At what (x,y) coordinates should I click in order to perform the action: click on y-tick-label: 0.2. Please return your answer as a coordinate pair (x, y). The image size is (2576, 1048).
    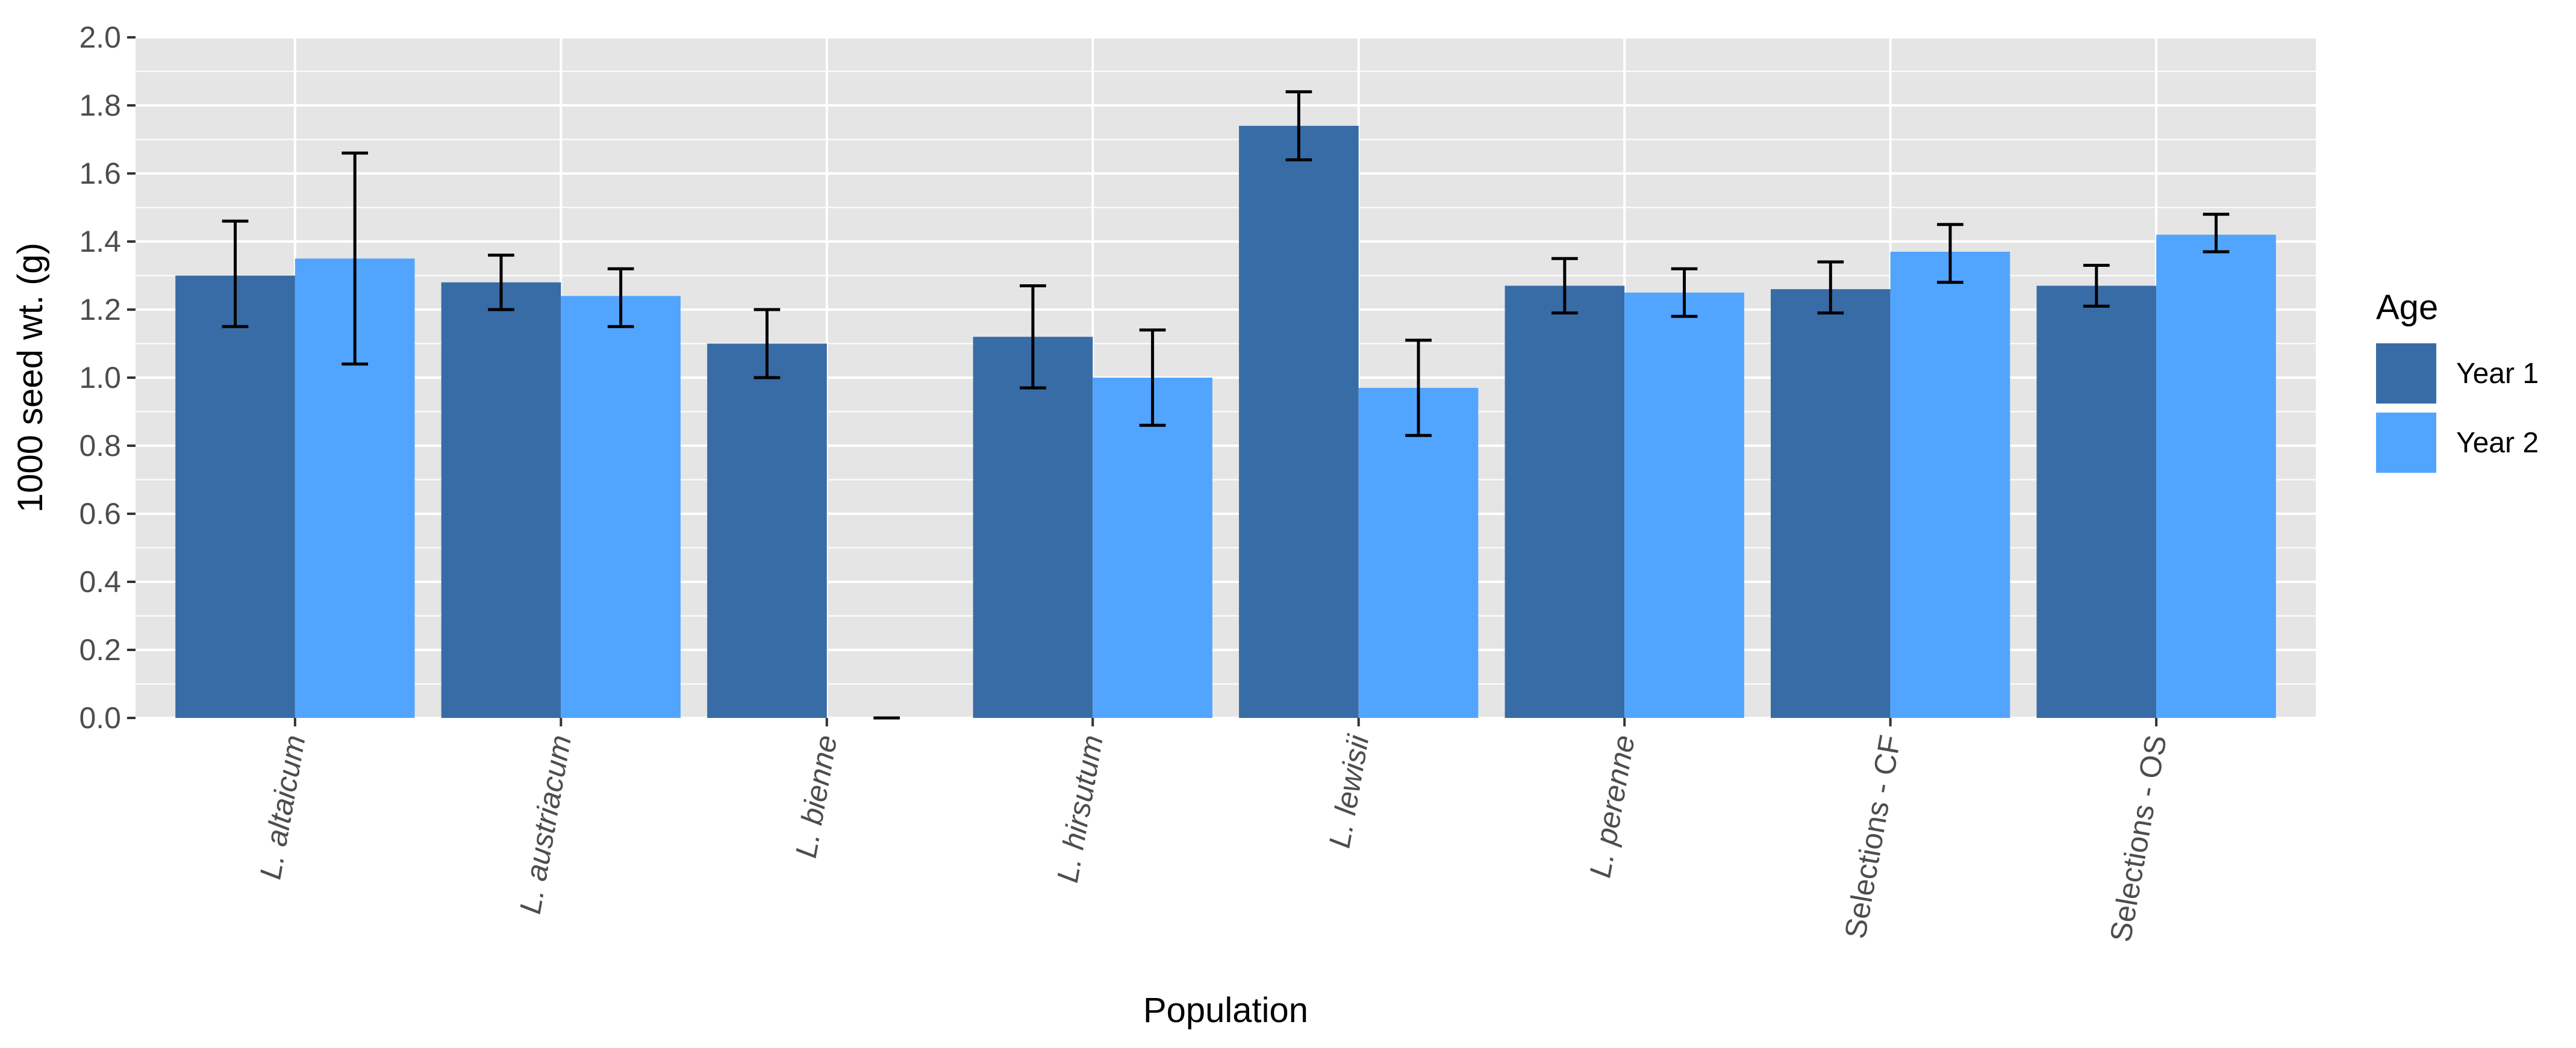
    Looking at the image, I should click on (100, 650).